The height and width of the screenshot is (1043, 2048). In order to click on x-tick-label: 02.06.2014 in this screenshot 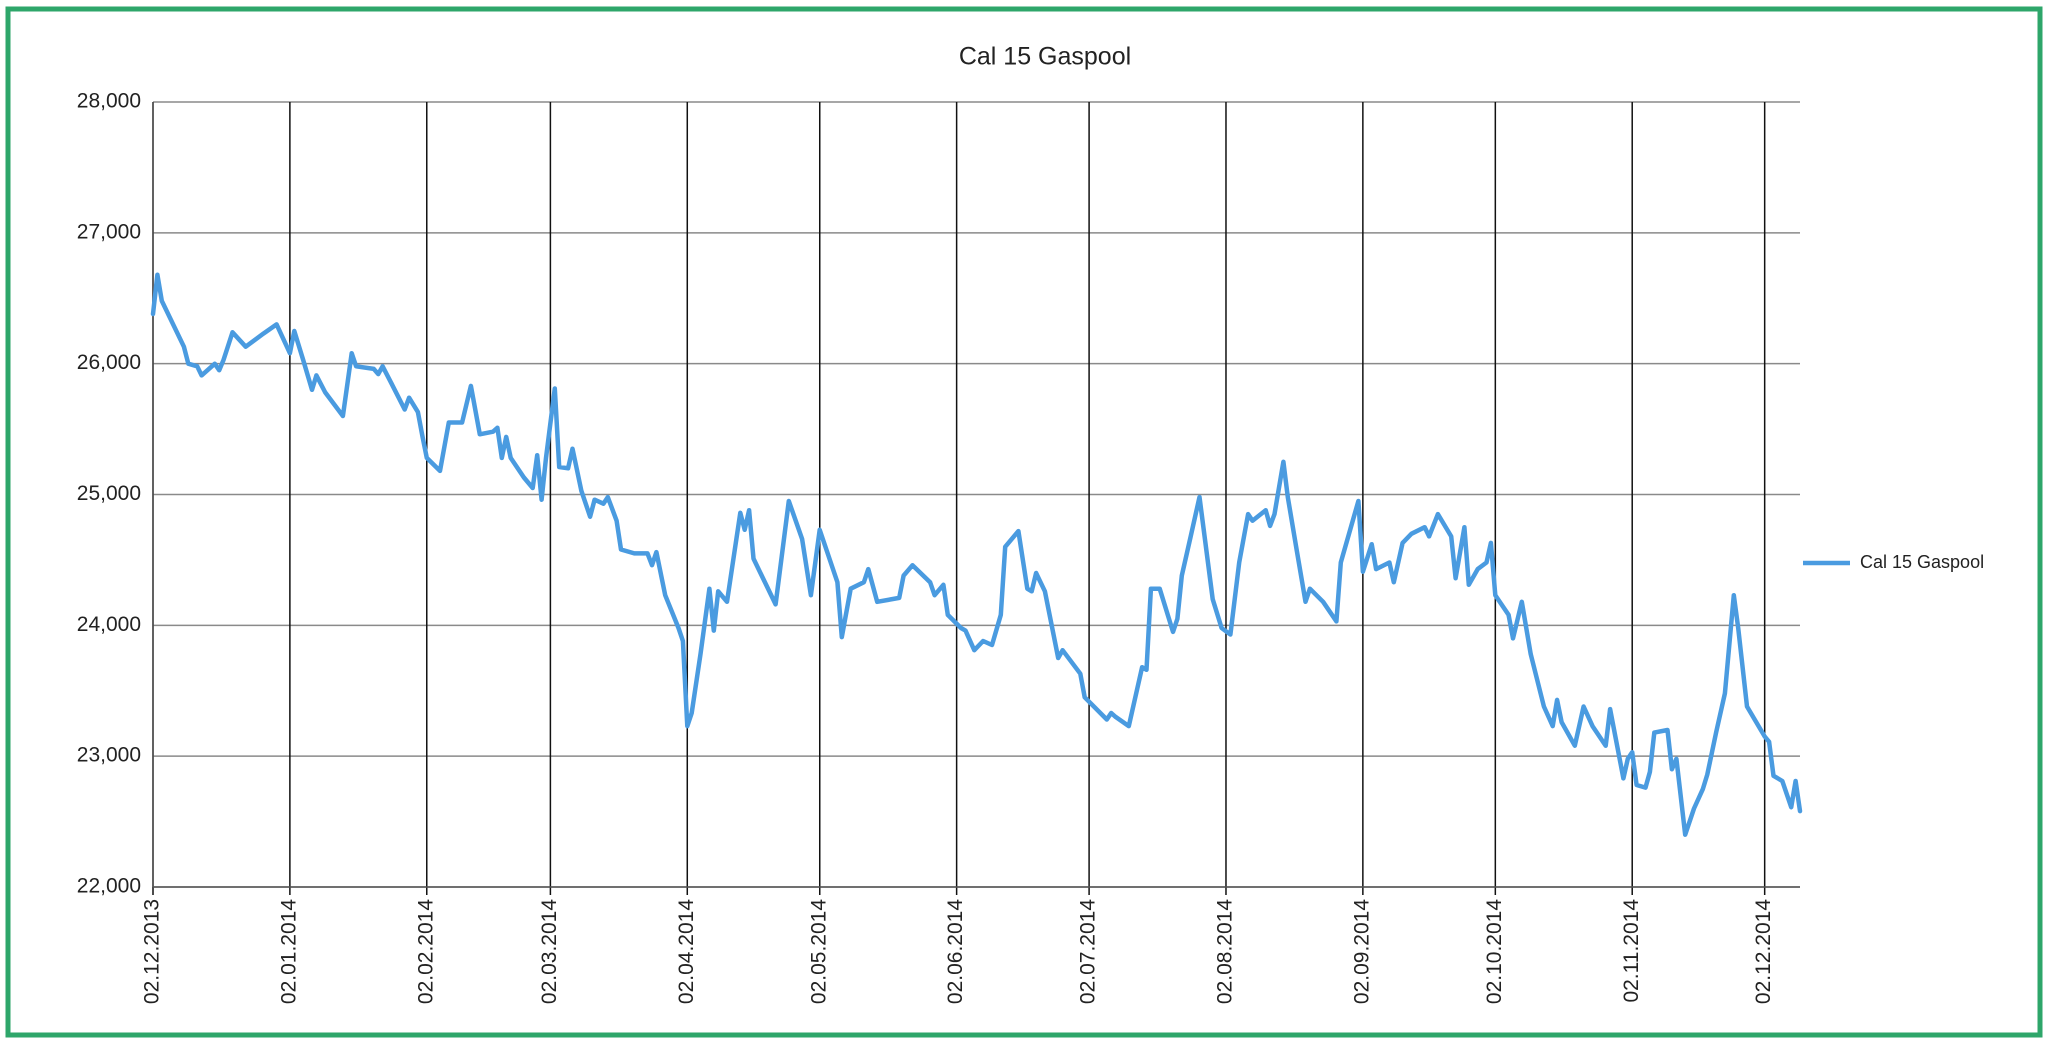, I will do `click(955, 951)`.